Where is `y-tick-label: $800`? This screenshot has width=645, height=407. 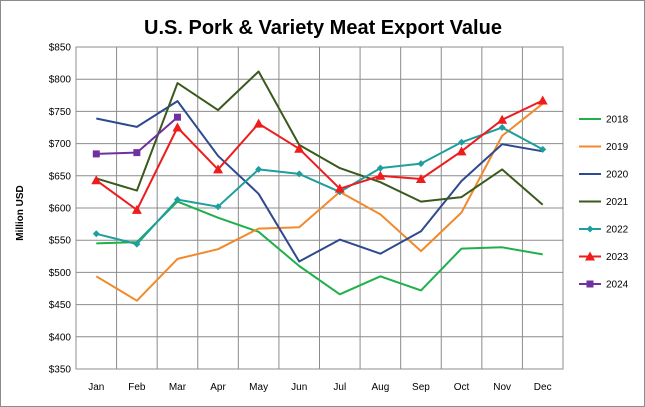 y-tick-label: $800 is located at coordinates (60, 80).